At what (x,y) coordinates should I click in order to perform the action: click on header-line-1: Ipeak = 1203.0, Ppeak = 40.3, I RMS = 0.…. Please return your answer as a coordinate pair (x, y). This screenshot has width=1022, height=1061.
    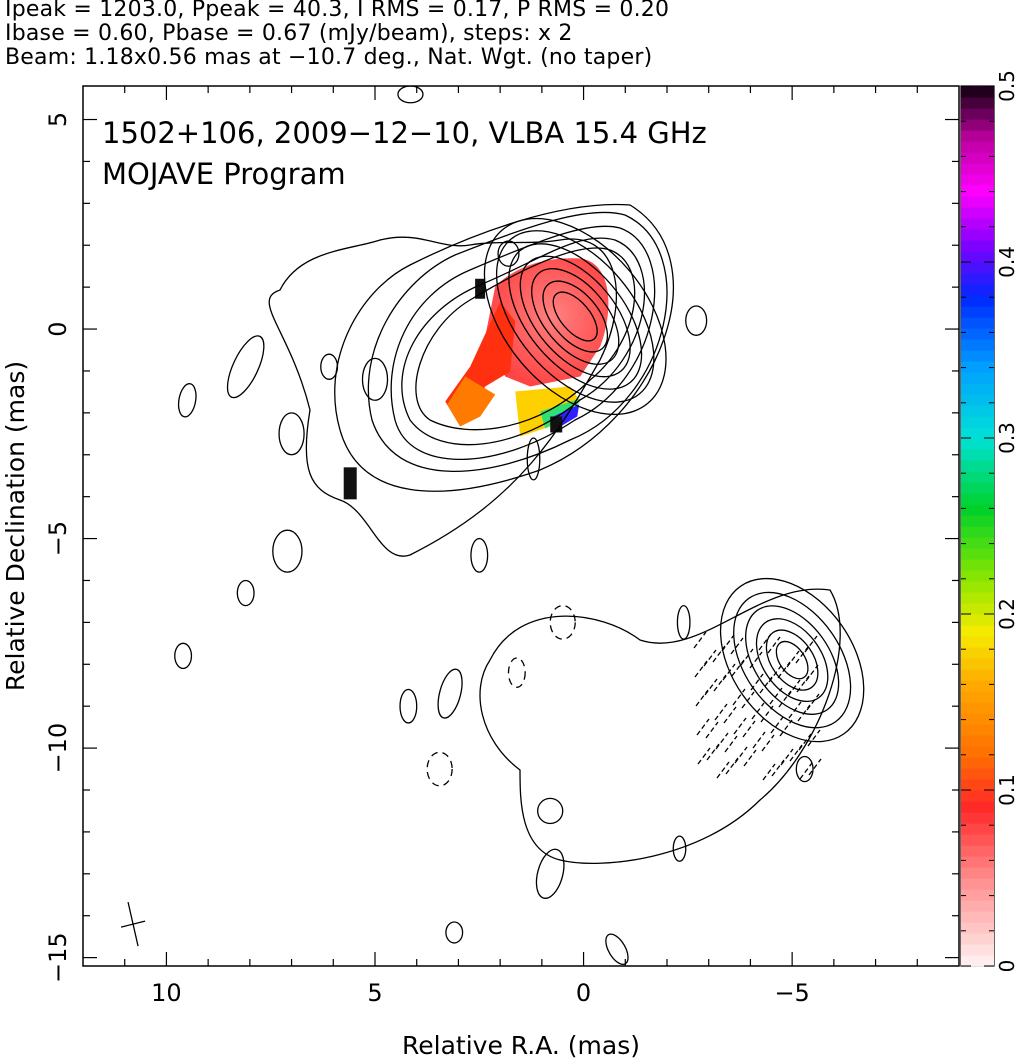
    Looking at the image, I should click on (337, 11).